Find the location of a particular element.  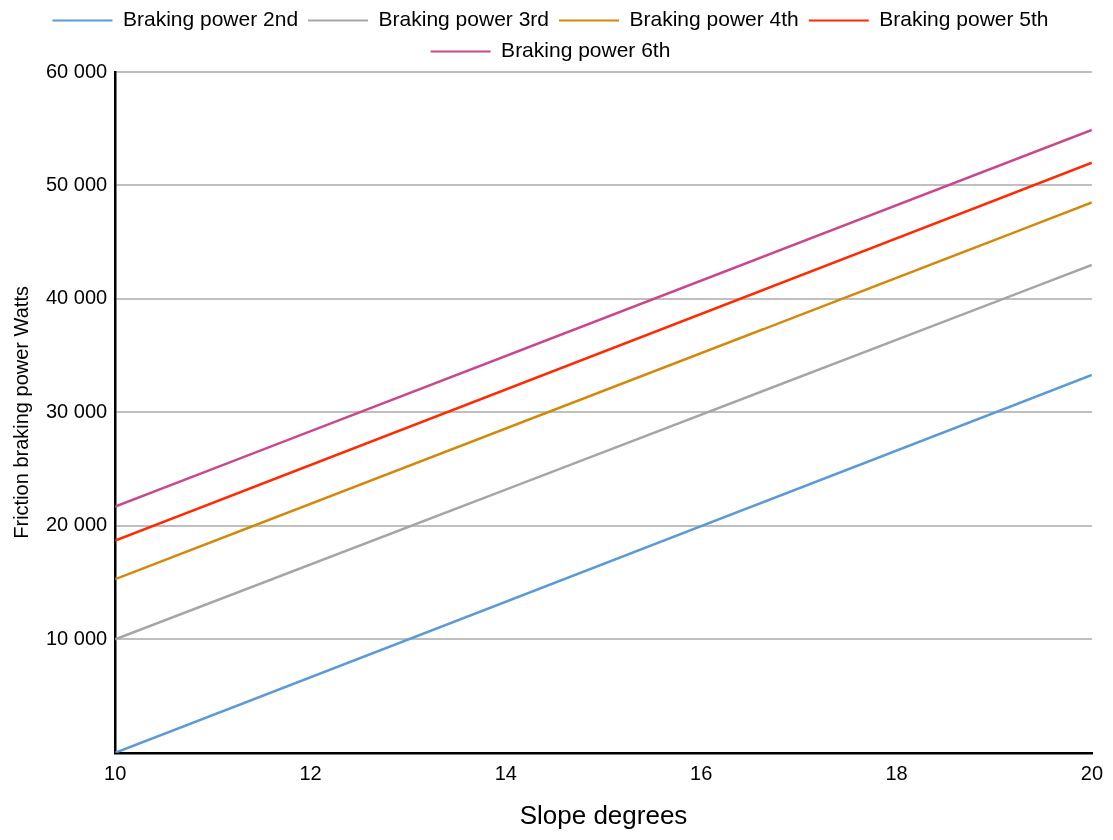

legend-label: Braking power 4th is located at coordinates (714, 19).